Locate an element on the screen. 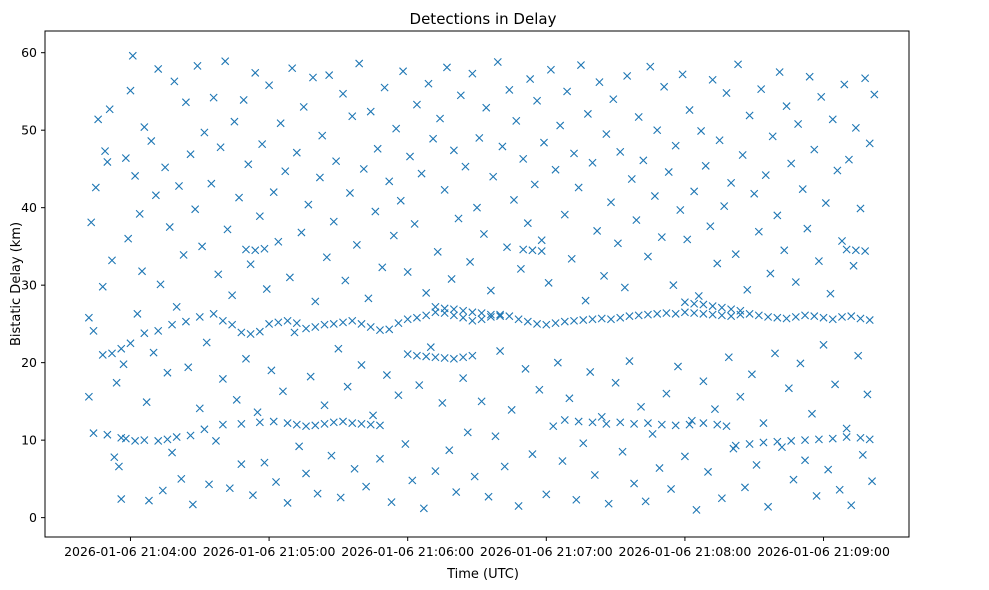 This screenshot has height=590, width=989. x-tick-label-5: 2026-01-06 21:09:00 is located at coordinates (823, 551).